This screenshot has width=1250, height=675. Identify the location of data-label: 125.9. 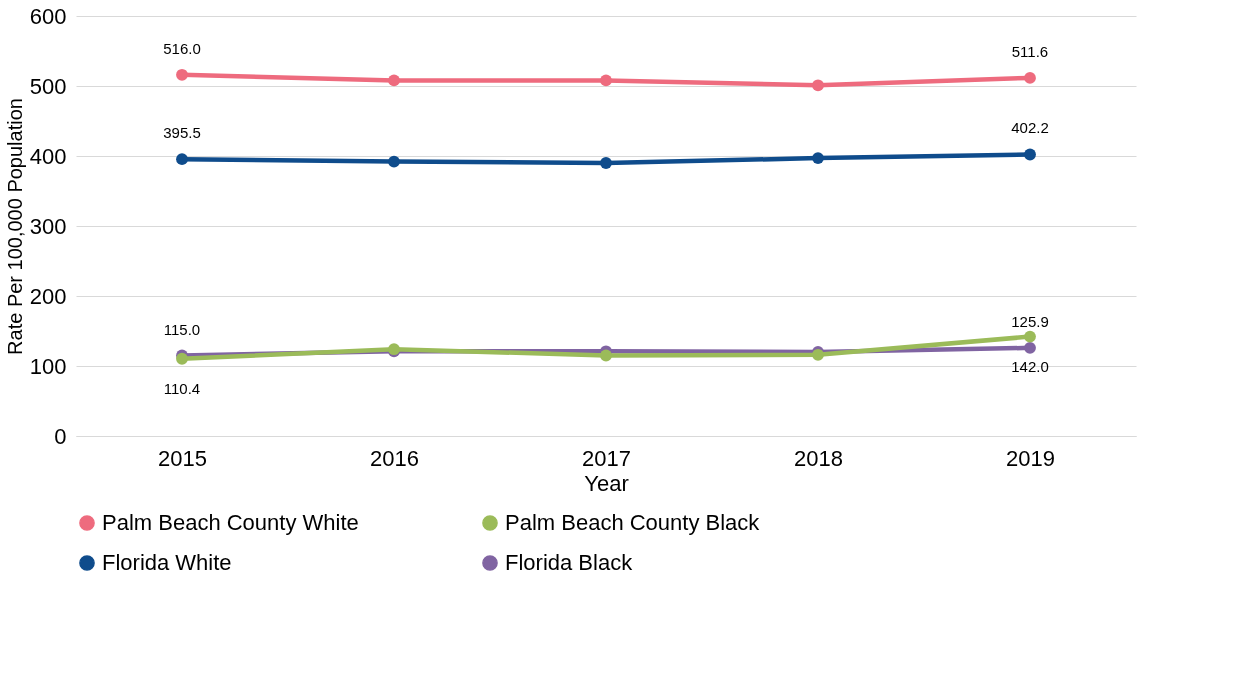
(1030, 321).